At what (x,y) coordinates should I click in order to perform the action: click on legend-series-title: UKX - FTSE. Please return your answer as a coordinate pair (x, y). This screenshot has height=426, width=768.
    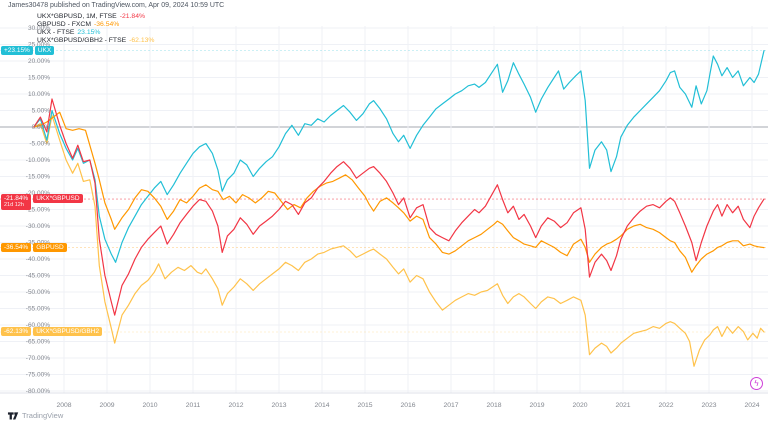
    Looking at the image, I should click on (56, 32).